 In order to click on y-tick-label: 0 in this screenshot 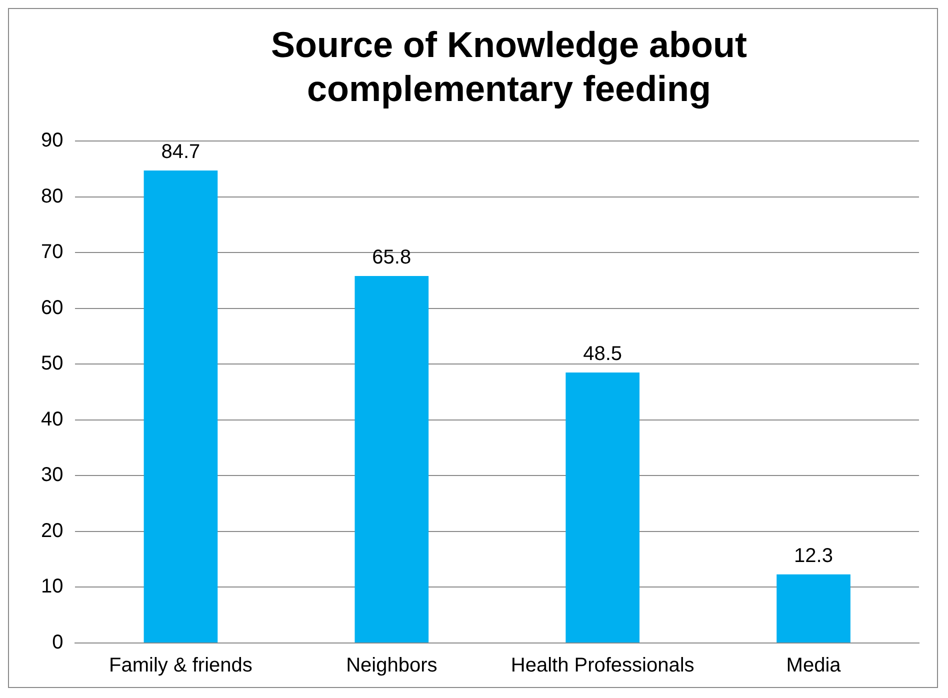, I will do `click(58, 643)`.